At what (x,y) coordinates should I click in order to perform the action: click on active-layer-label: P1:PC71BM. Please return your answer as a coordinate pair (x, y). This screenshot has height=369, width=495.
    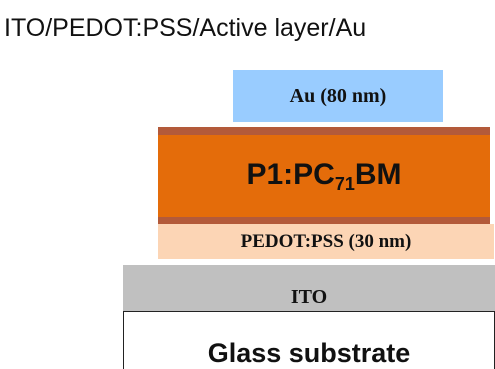
    Looking at the image, I should click on (324, 175).